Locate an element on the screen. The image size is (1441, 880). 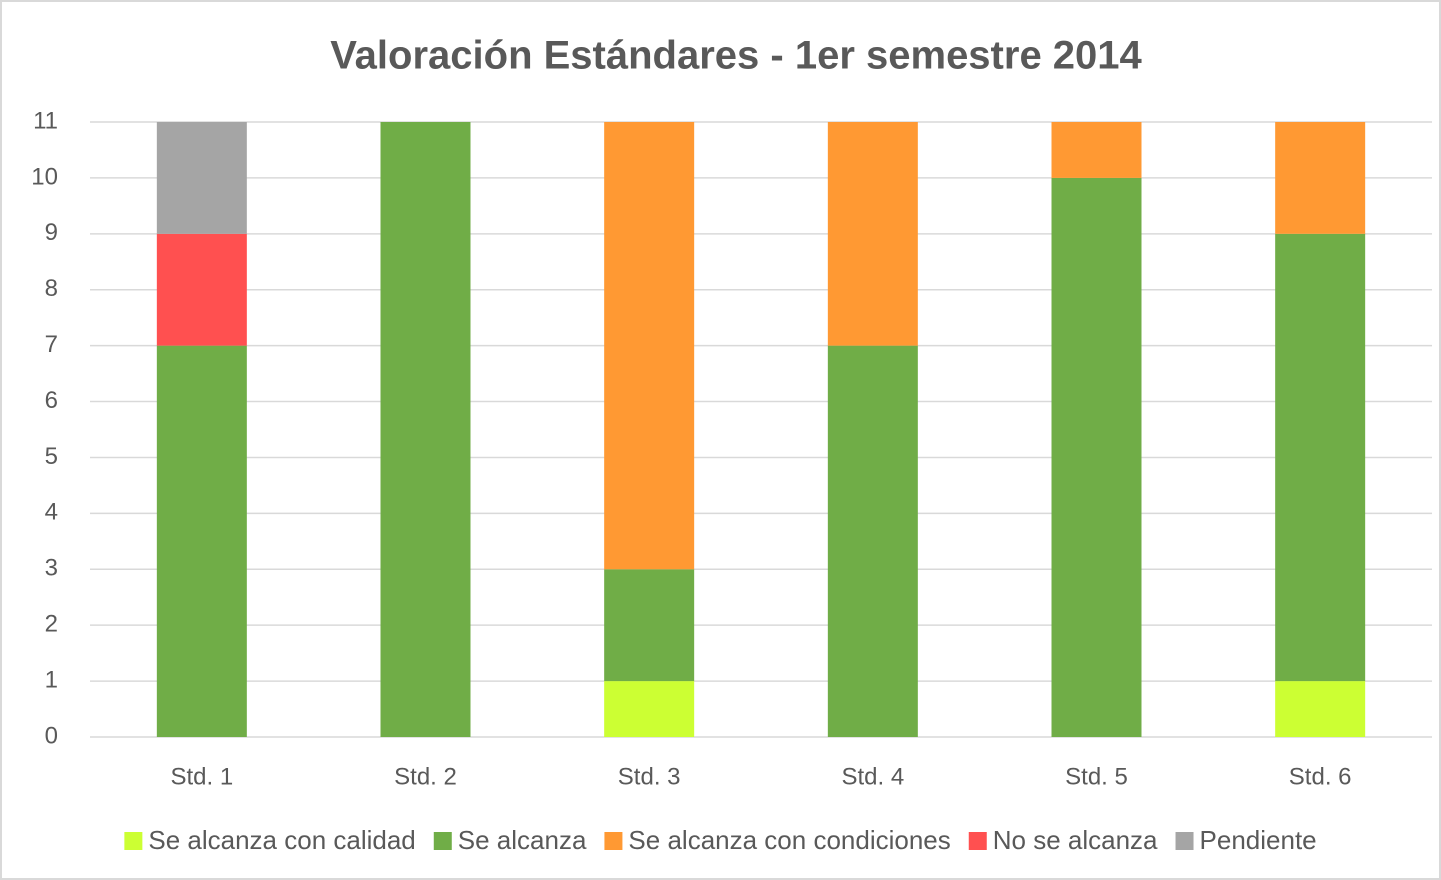
y-tick-label: 6 is located at coordinates (51, 400).